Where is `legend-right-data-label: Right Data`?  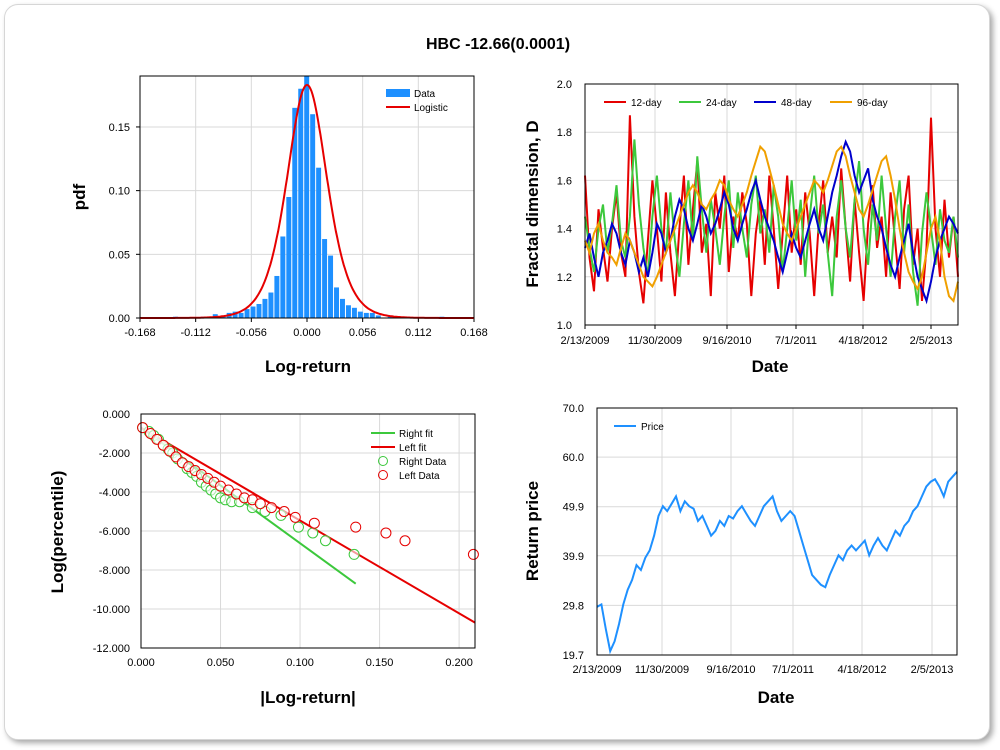
legend-right-data-label: Right Data is located at coordinates (423, 462).